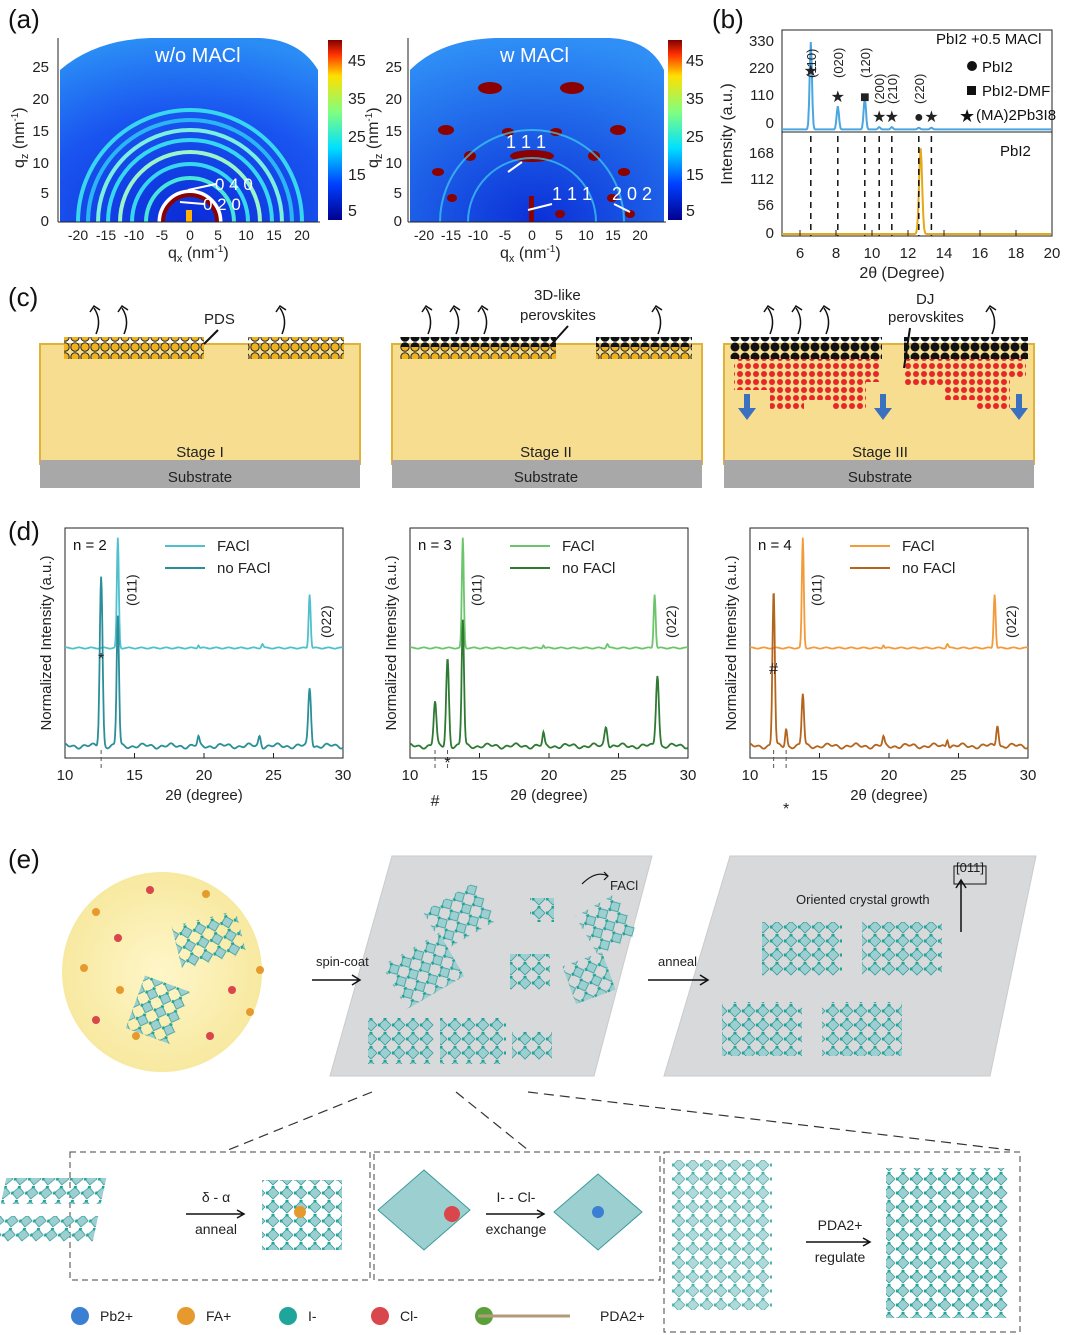 This screenshot has height=1335, width=1067. What do you see at coordinates (510, 1210) in the screenshot?
I see `box-2-content` at bounding box center [510, 1210].